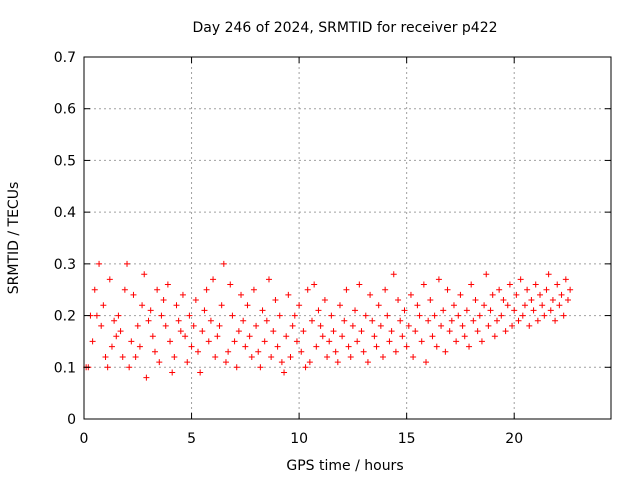 This screenshot has width=640, height=480. I want to click on x-tick-label: 15, so click(407, 439).